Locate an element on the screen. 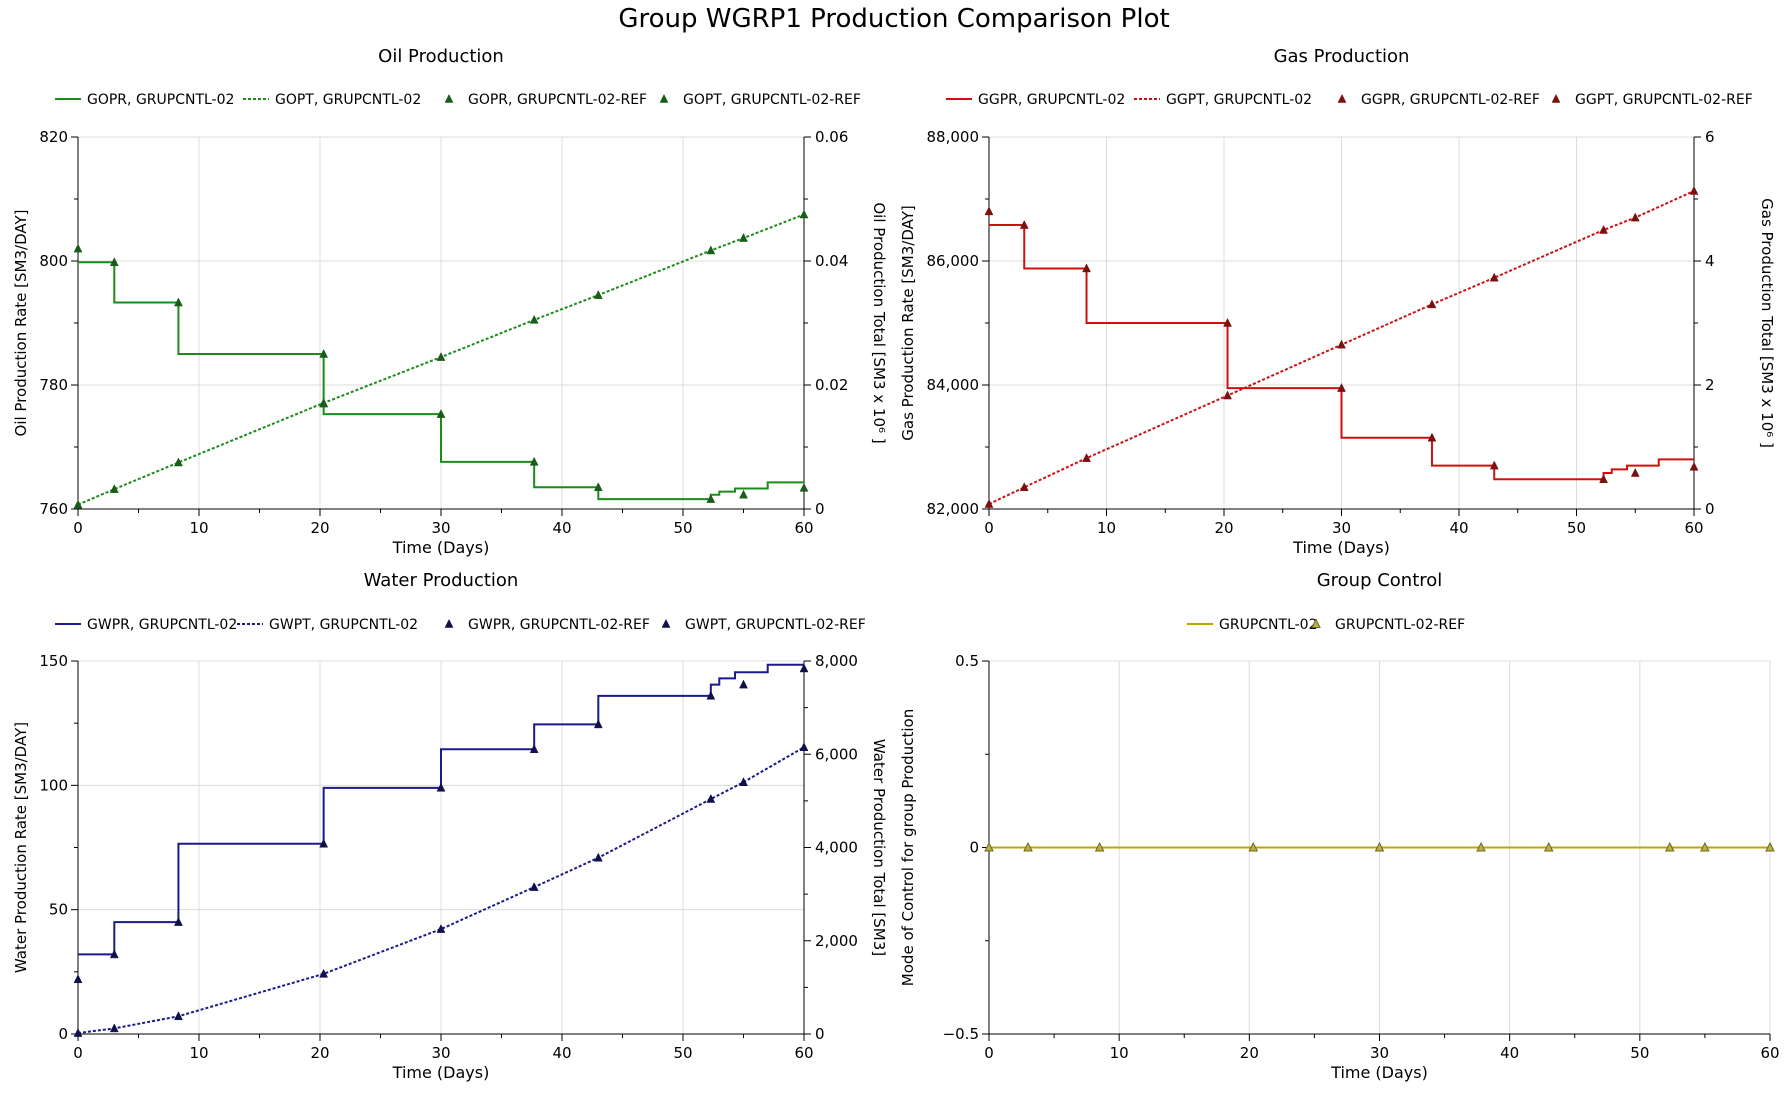 The height and width of the screenshot is (1107, 1788). gas-legend-label: GGPR, GRUPCNTL-02 is located at coordinates (1051, 100).